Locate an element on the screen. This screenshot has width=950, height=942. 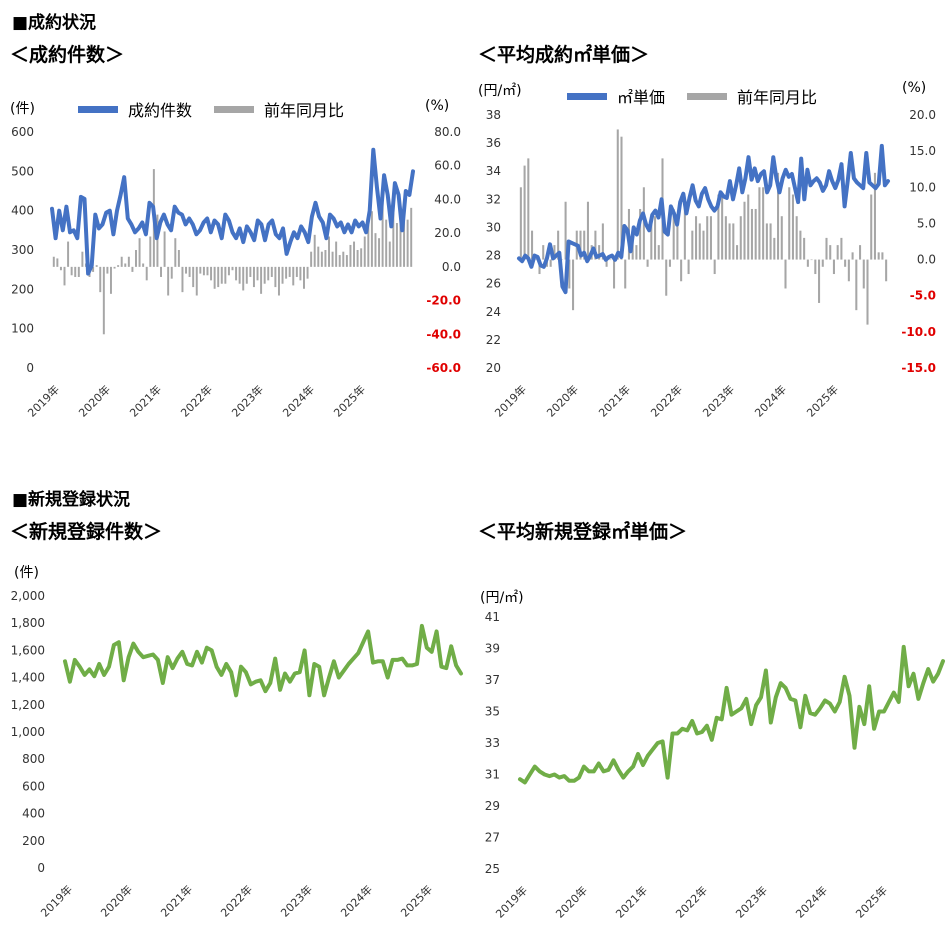
y-tick-label: 28 is located at coordinates (493, 256).